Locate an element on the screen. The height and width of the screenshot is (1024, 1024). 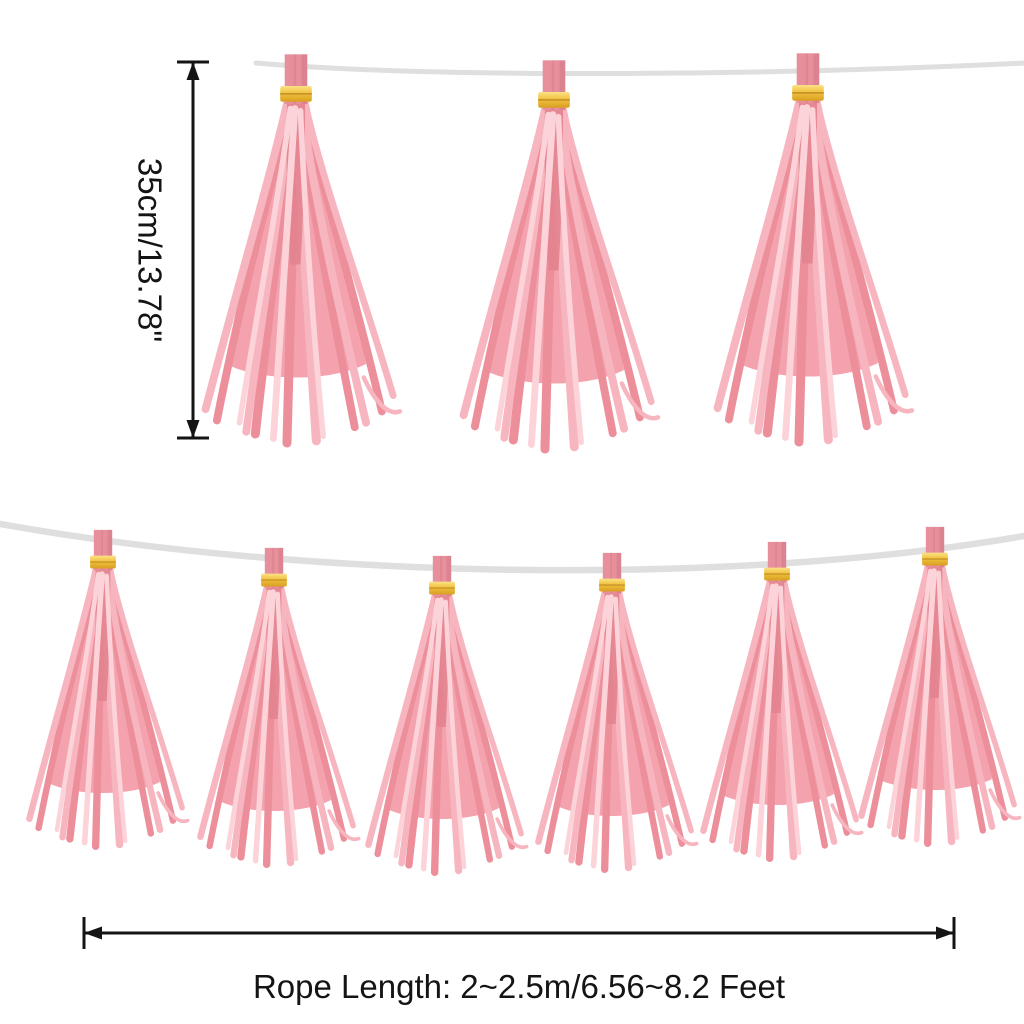
rope-length-dimension: Rope Length: 2~2.5m/6.56~8.2 Feet is located at coordinates (519, 961).